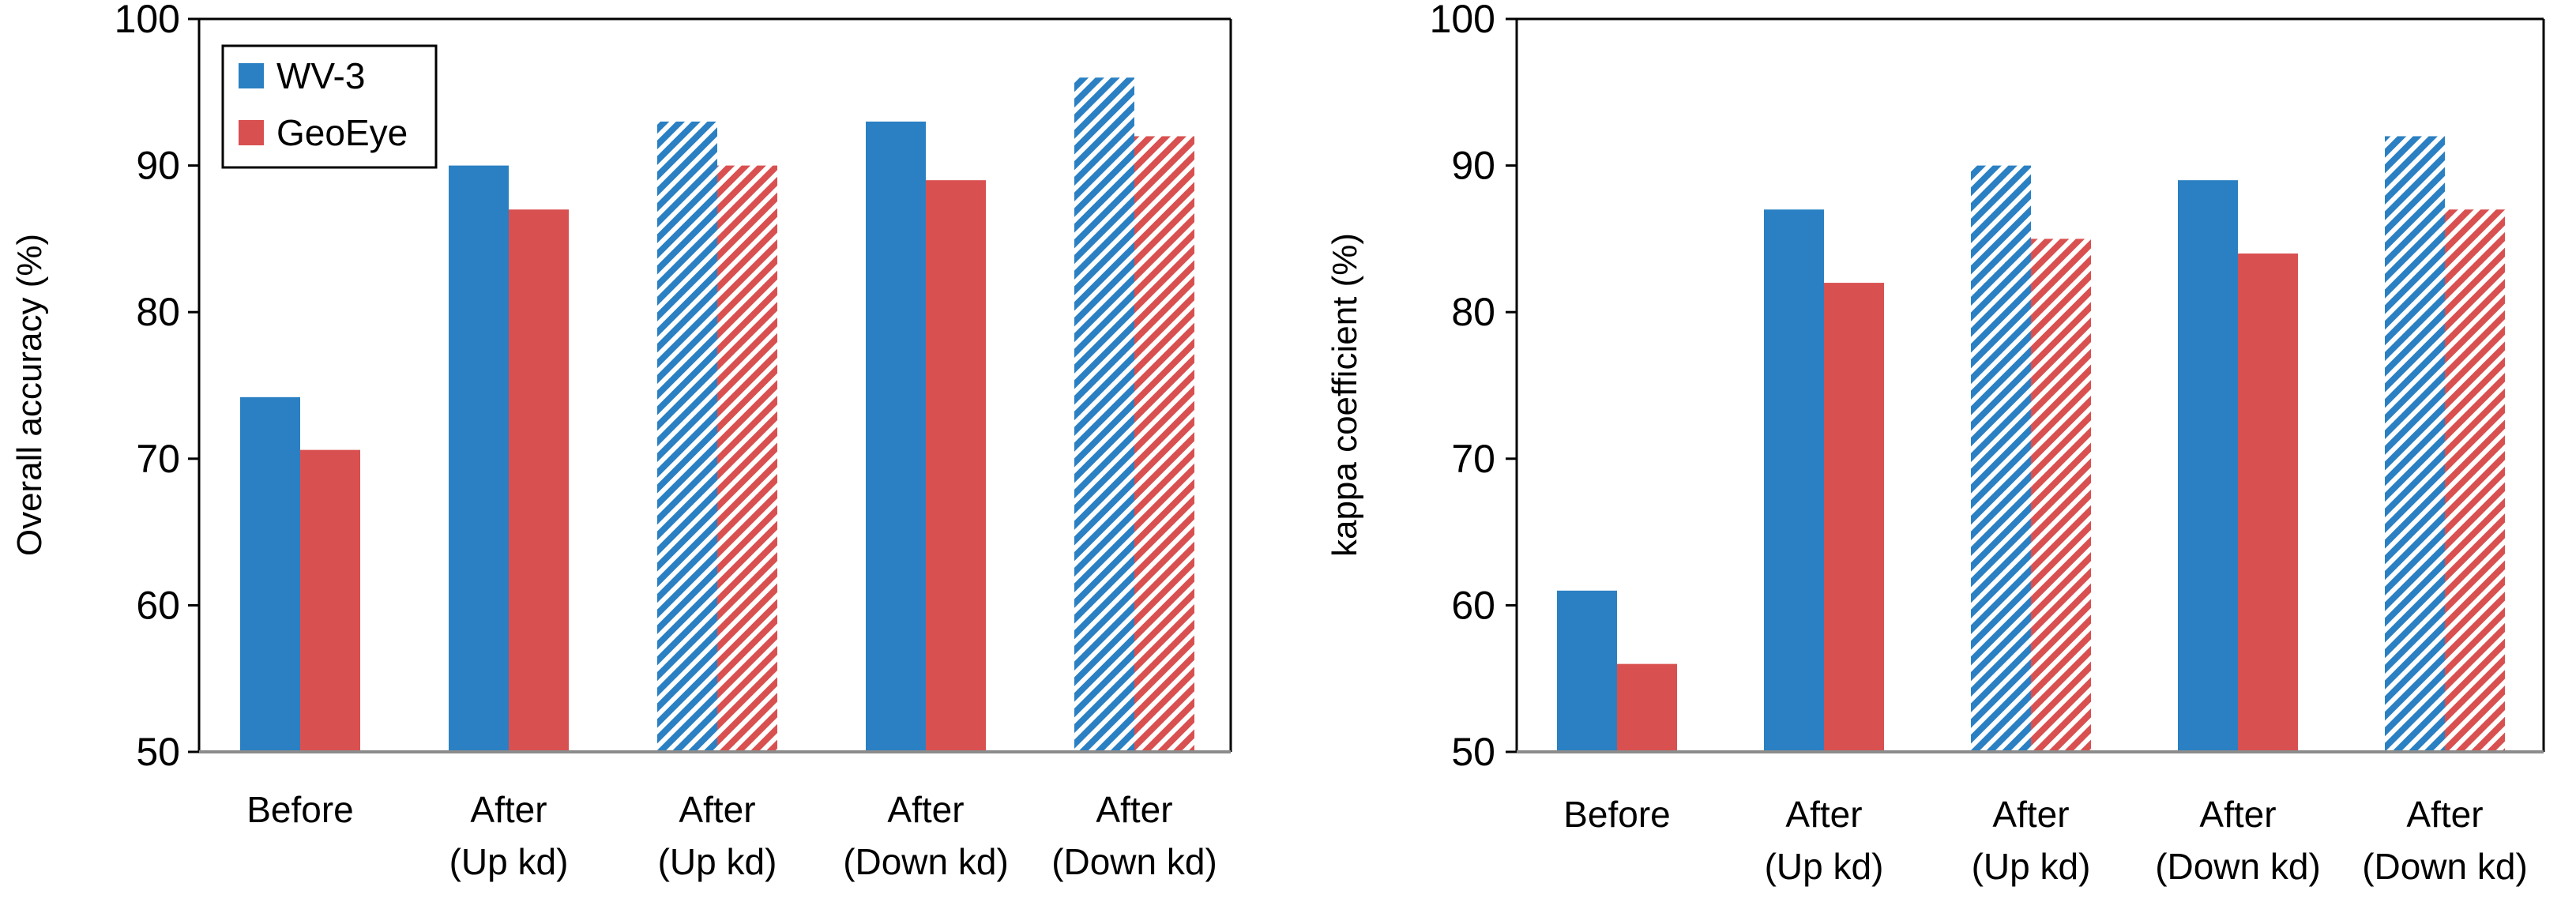 The image size is (2576, 913). Describe the element at coordinates (321, 76) in the screenshot. I see `legend-label-wv3: WV-3` at that location.